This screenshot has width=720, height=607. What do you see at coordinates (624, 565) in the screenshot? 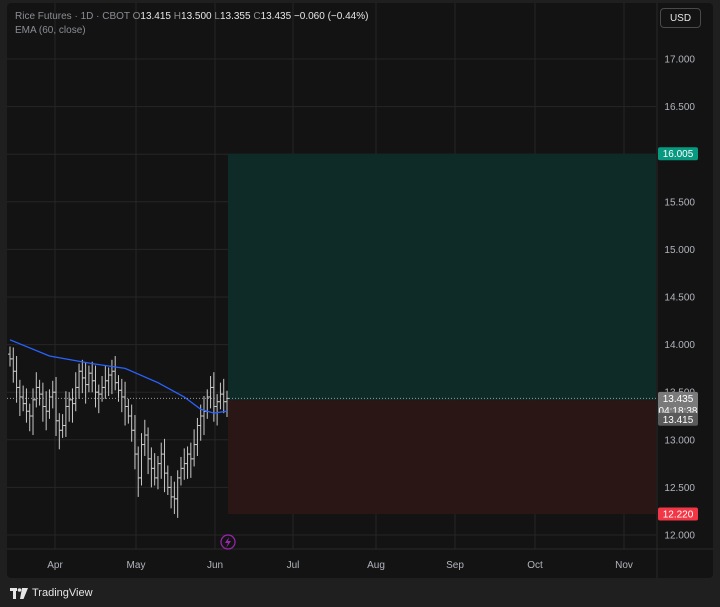
I see `time-tick-label: Nov` at bounding box center [624, 565].